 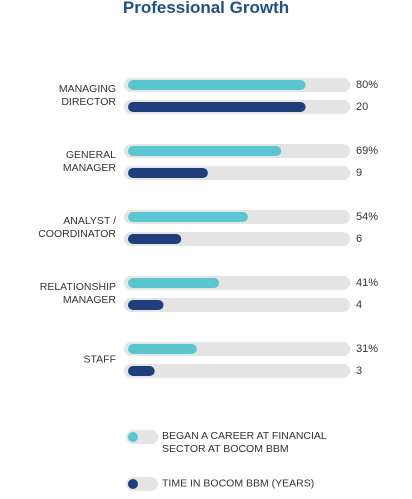 What do you see at coordinates (359, 239) in the screenshot?
I see `value-label: 6` at bounding box center [359, 239].